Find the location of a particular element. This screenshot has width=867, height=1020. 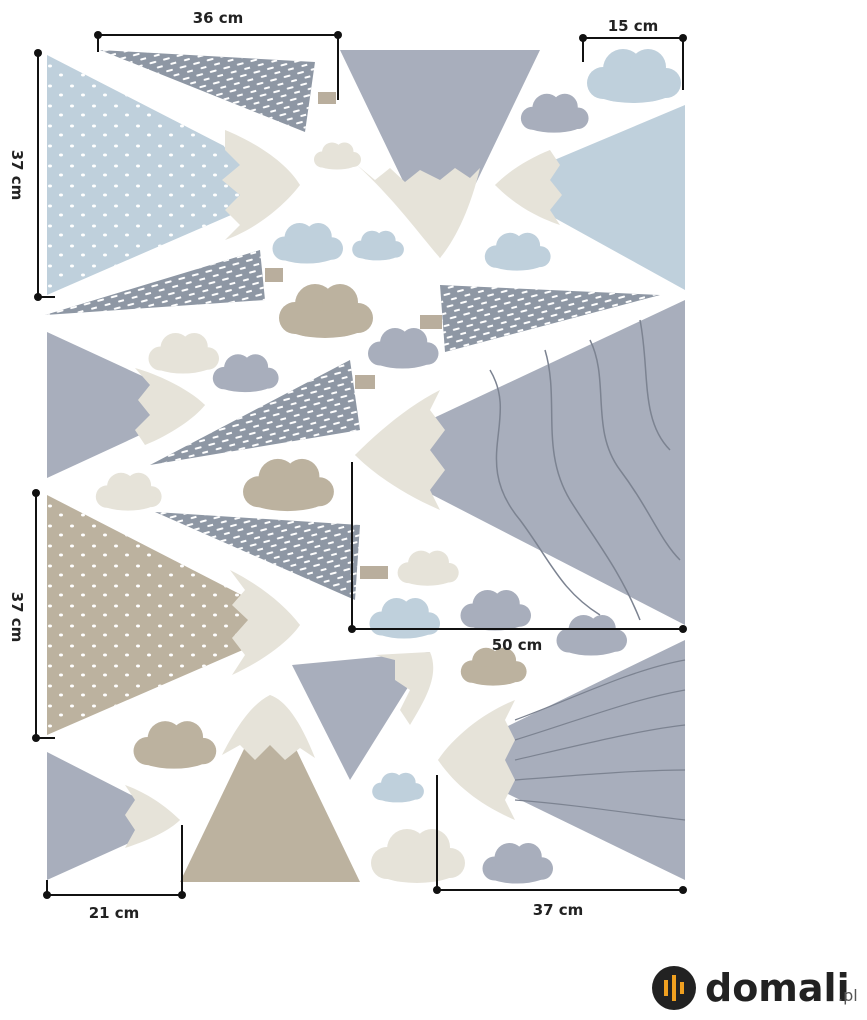

logo-suffix: .pl is located at coordinates (848, 995).